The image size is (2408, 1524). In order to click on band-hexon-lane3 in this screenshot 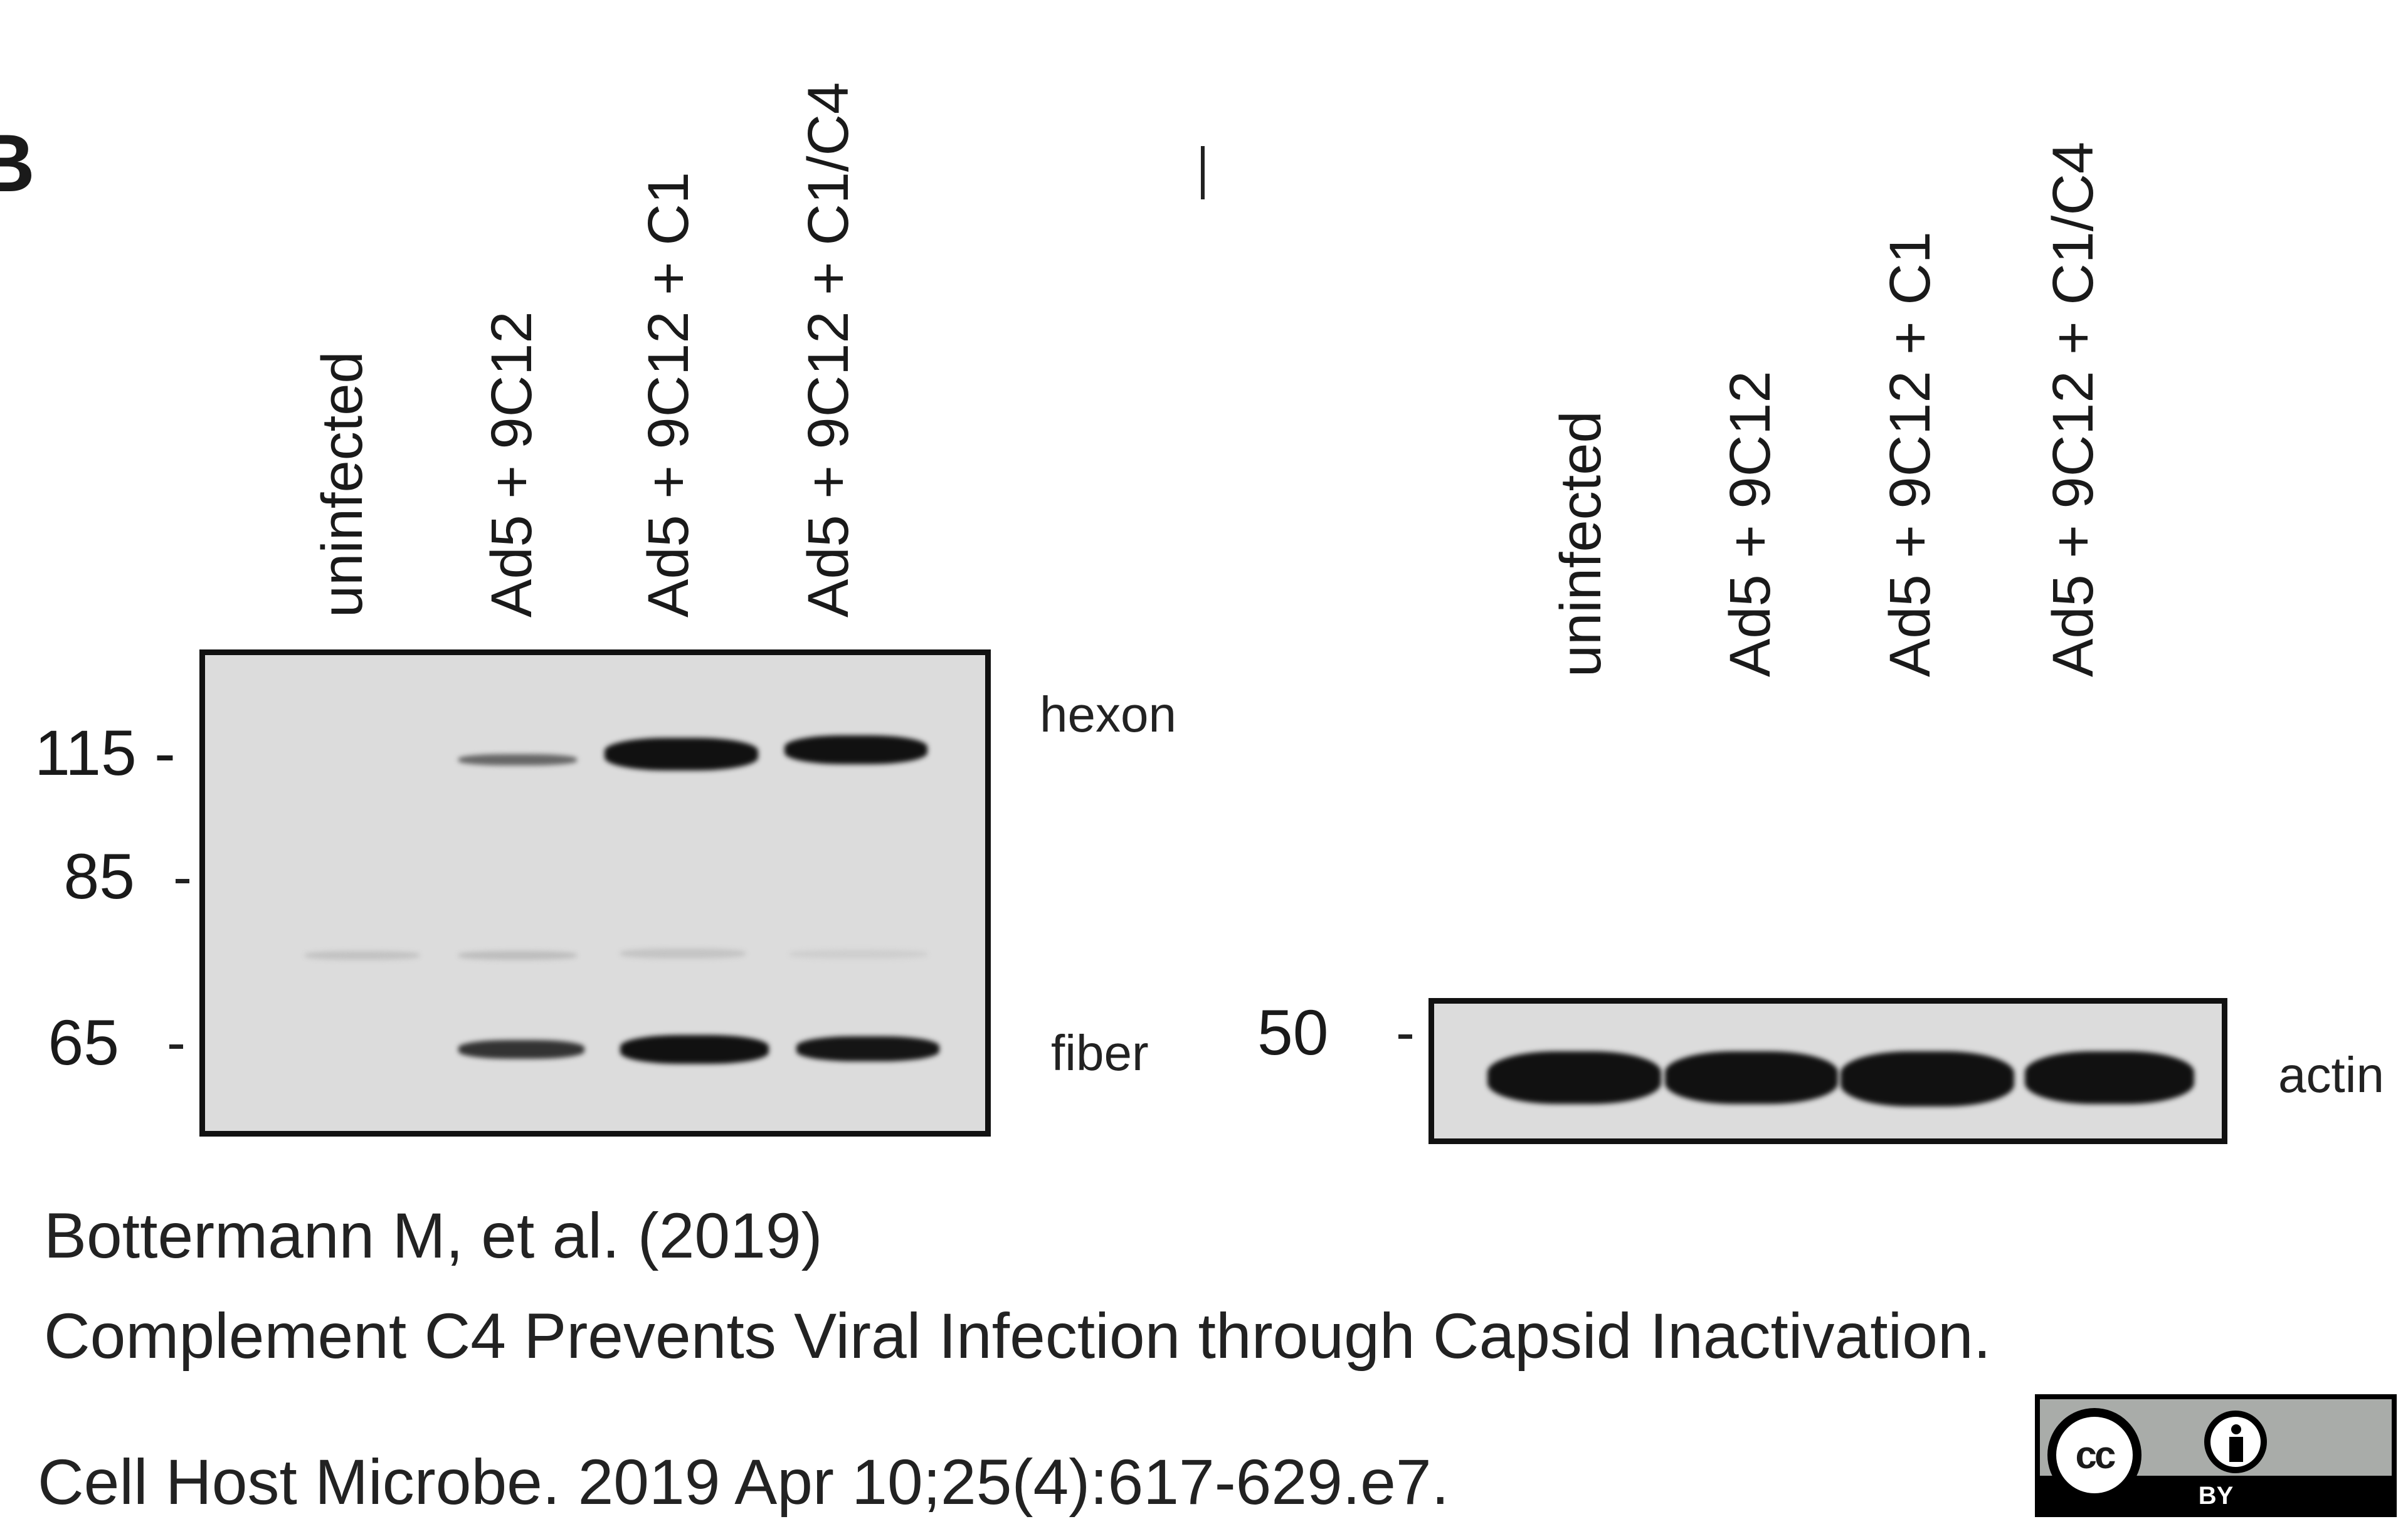, I will do `click(681, 754)`.